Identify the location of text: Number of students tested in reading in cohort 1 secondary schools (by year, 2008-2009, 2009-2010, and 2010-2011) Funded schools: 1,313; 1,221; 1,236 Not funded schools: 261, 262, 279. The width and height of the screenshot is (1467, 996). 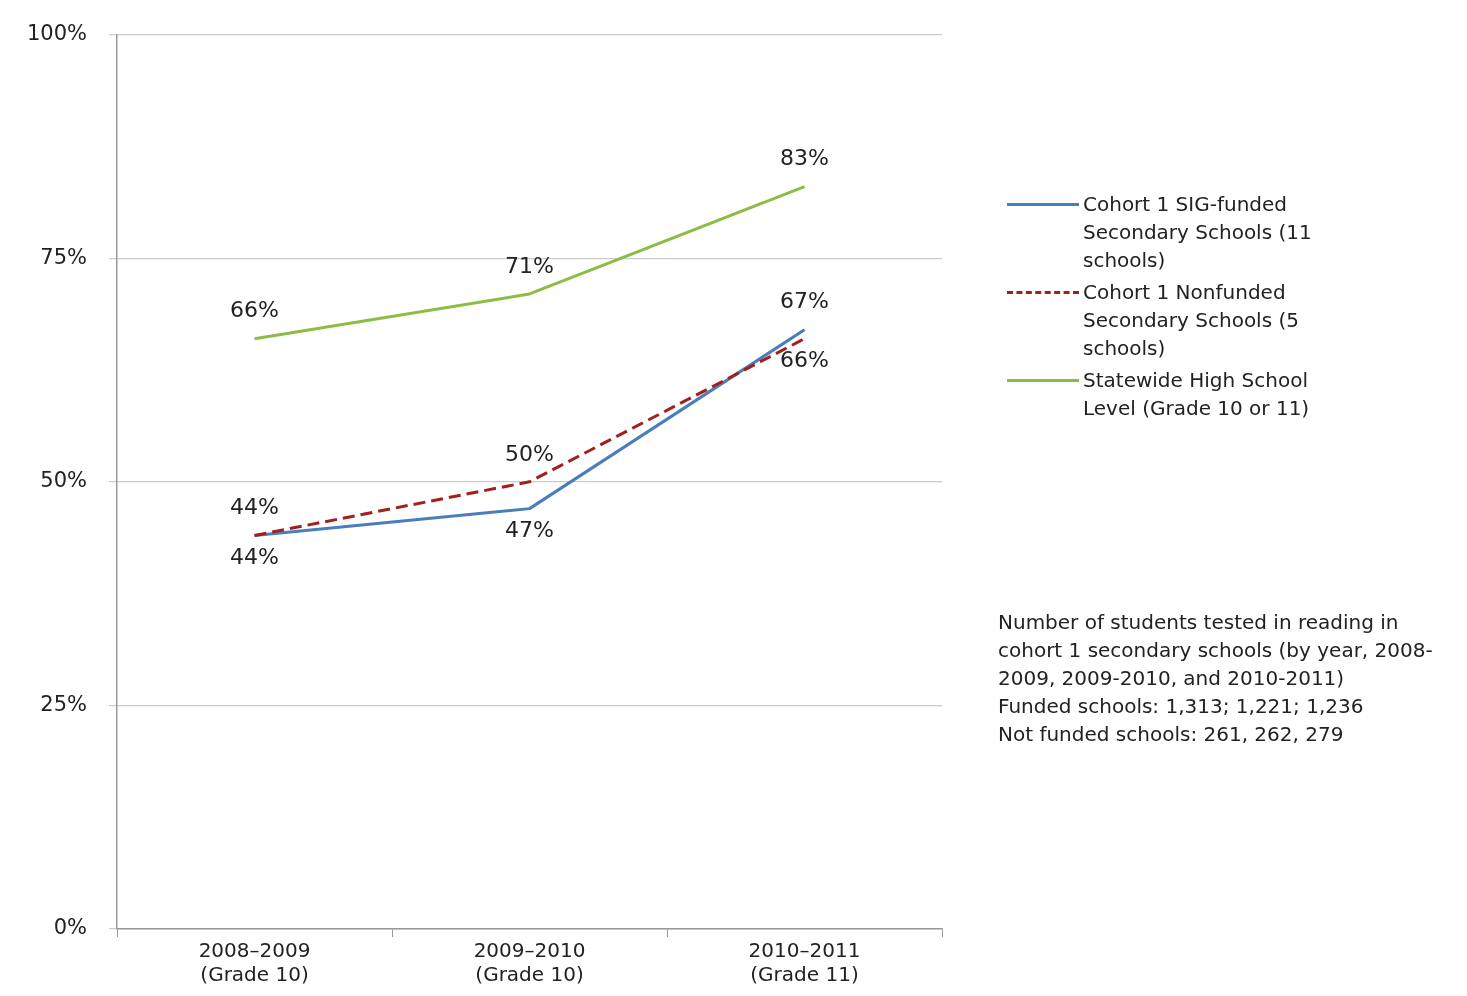
(1216, 678).